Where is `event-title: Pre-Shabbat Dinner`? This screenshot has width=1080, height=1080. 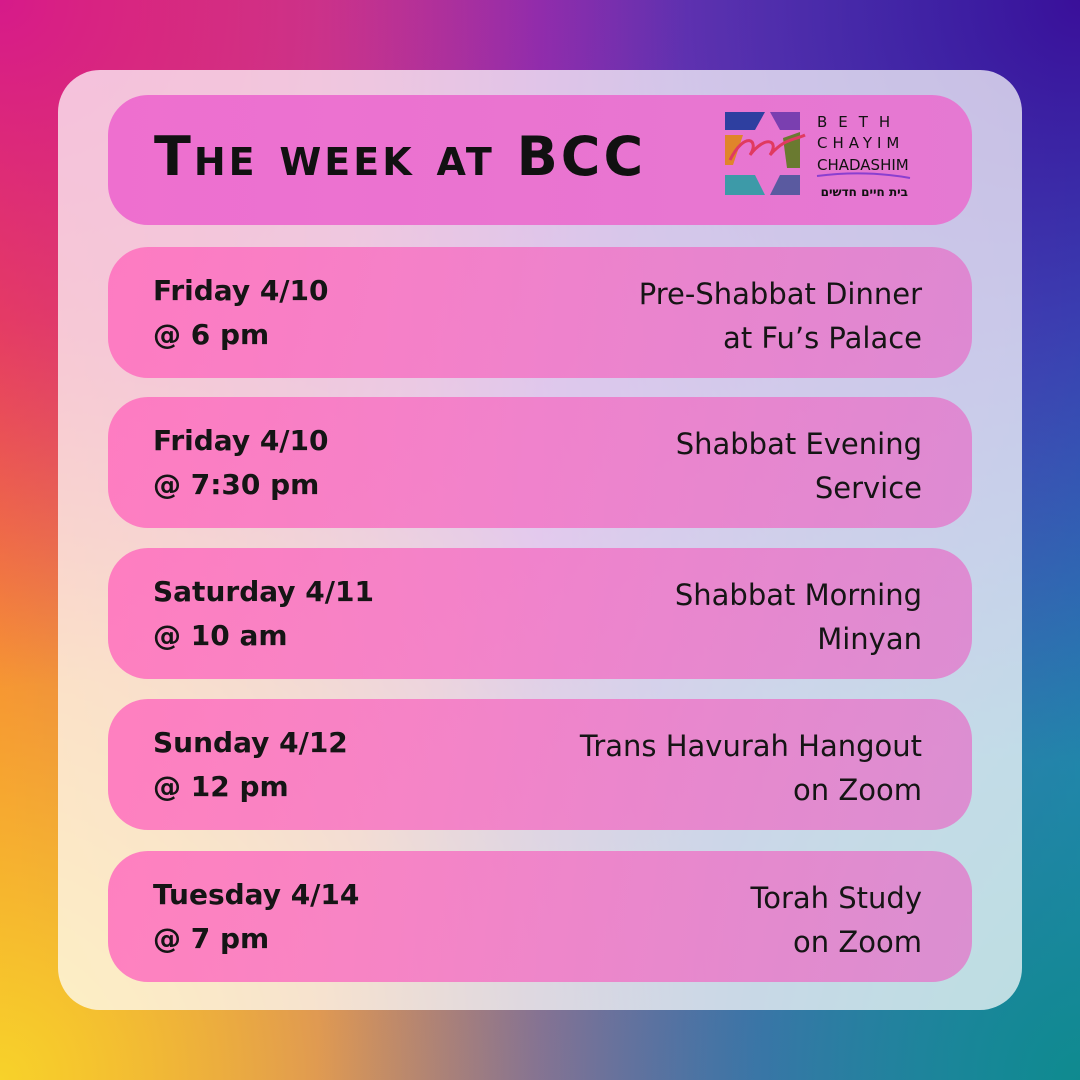 event-title: Pre-Shabbat Dinner is located at coordinates (780, 294).